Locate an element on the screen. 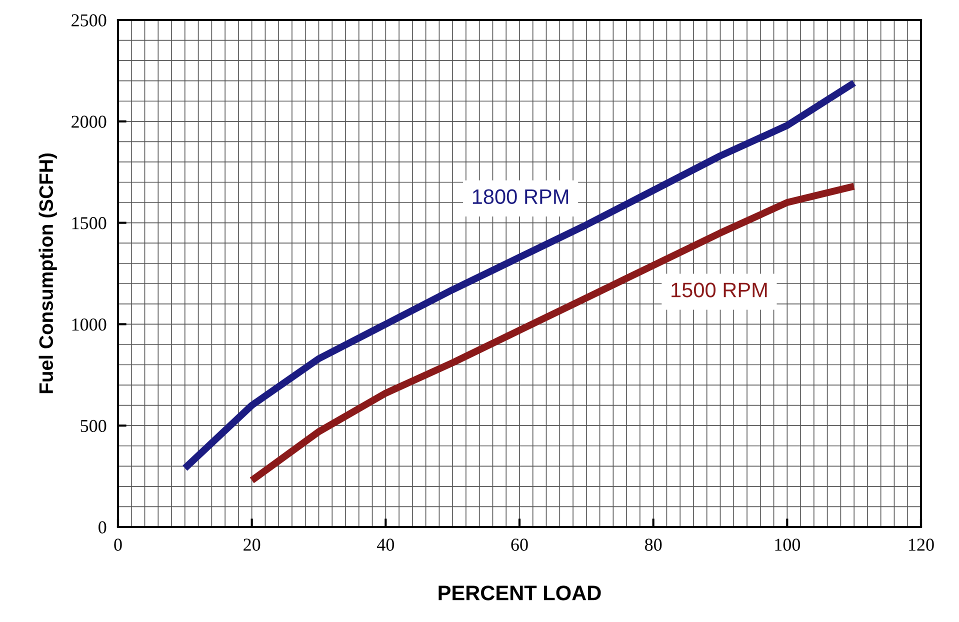 The image size is (959, 622). y-tick-label: 2000 is located at coordinates (89, 122).